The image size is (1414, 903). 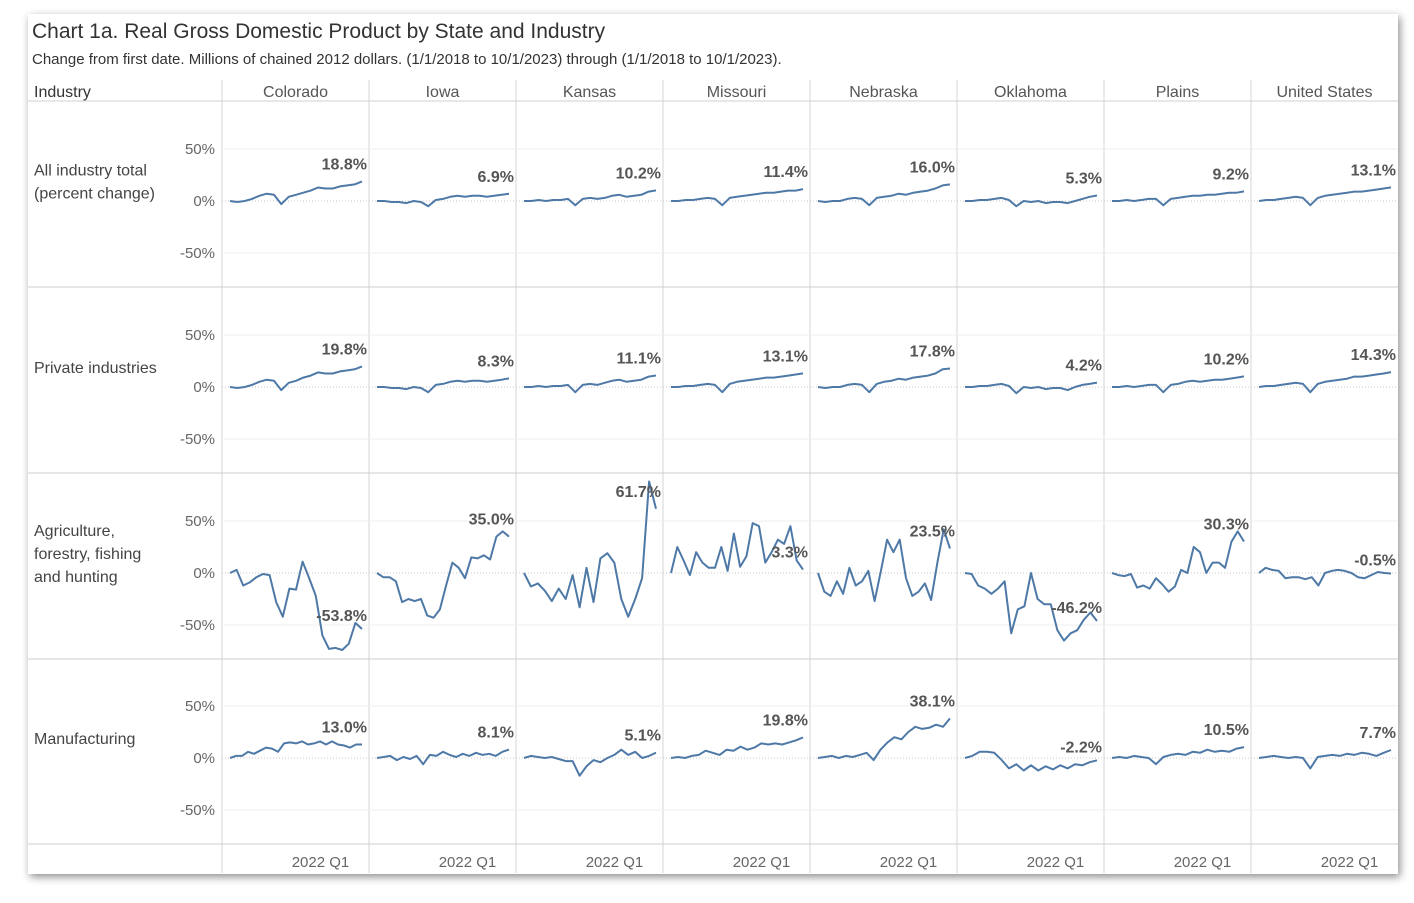 I want to click on column-header-nebraska: Nebraska, so click(x=883, y=92).